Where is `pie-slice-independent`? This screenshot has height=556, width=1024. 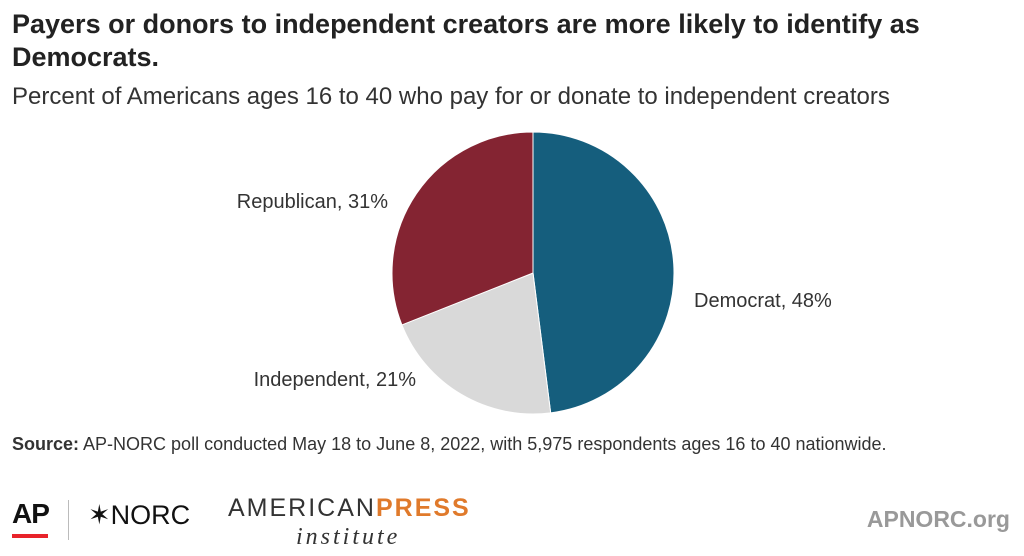 pie-slice-independent is located at coordinates (476, 343).